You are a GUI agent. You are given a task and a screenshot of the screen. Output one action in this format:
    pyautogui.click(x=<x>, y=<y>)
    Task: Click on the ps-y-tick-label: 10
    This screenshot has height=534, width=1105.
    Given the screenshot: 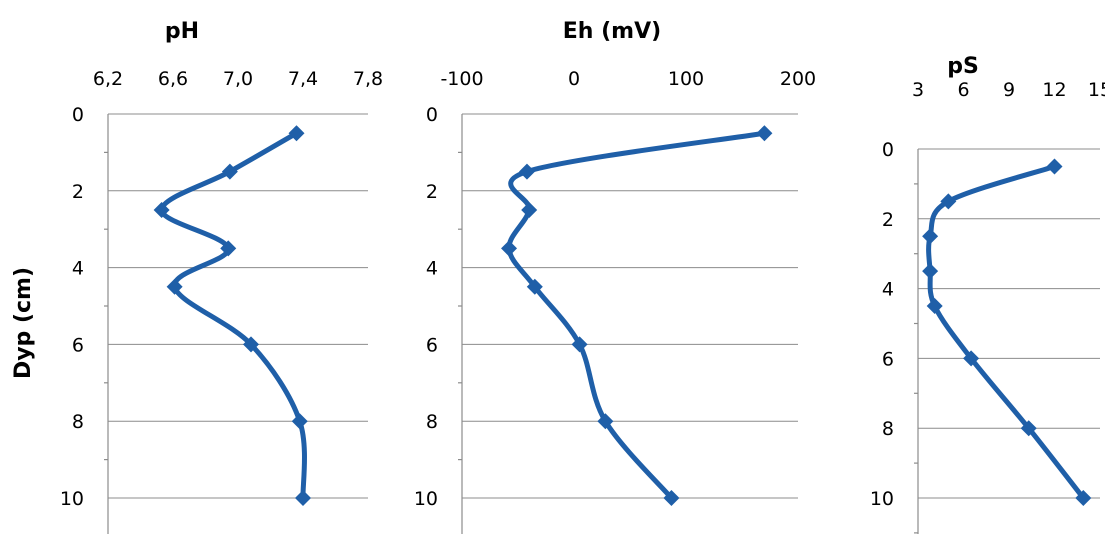 What is the action you would take?
    pyautogui.click(x=882, y=499)
    